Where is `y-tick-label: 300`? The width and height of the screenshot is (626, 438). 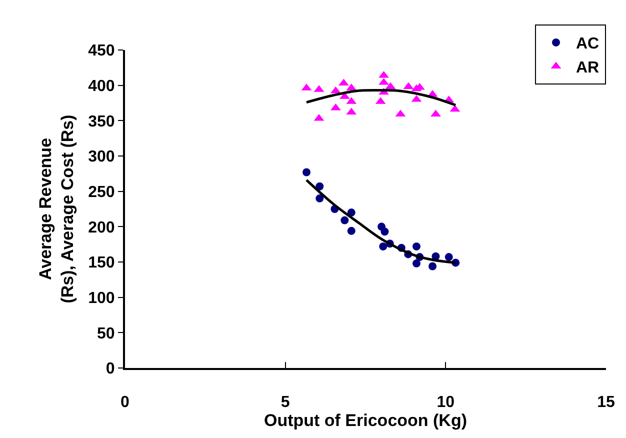
y-tick-label: 300 is located at coordinates (101, 157).